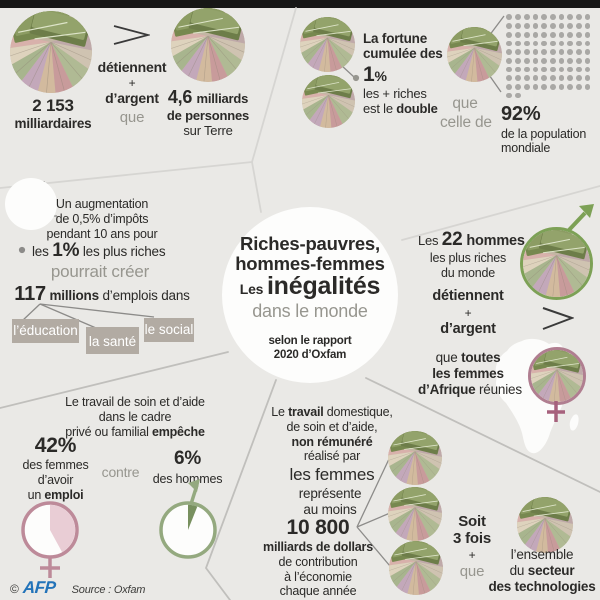 The image size is (600, 600). I want to click on population-dot-grid, so click(548, 56).